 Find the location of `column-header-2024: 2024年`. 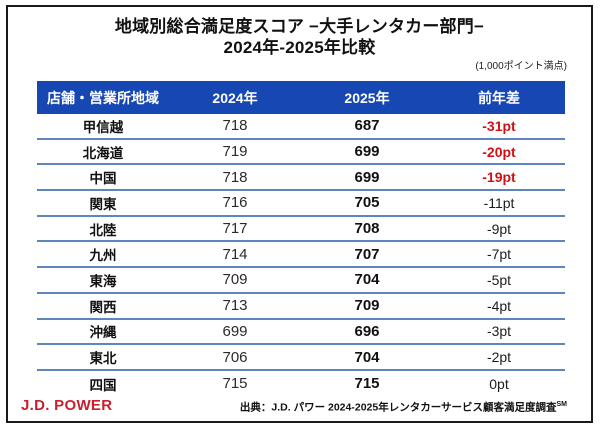

column-header-2024: 2024年 is located at coordinates (235, 97).